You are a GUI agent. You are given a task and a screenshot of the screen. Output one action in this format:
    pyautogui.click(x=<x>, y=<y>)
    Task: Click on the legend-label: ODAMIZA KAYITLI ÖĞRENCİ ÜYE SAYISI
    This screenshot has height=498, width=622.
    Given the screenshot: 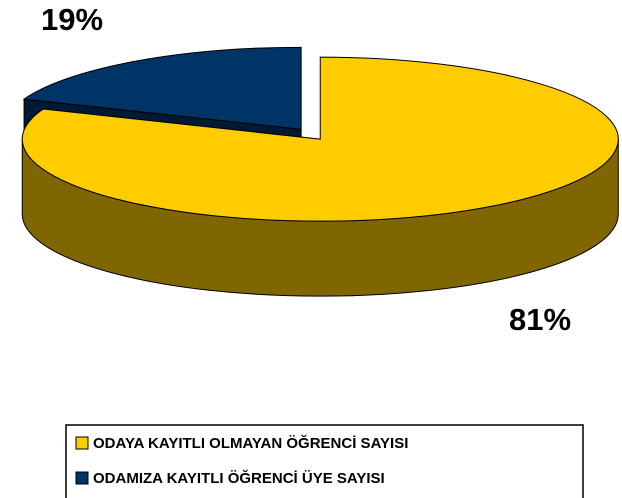 What is the action you would take?
    pyautogui.click(x=239, y=478)
    